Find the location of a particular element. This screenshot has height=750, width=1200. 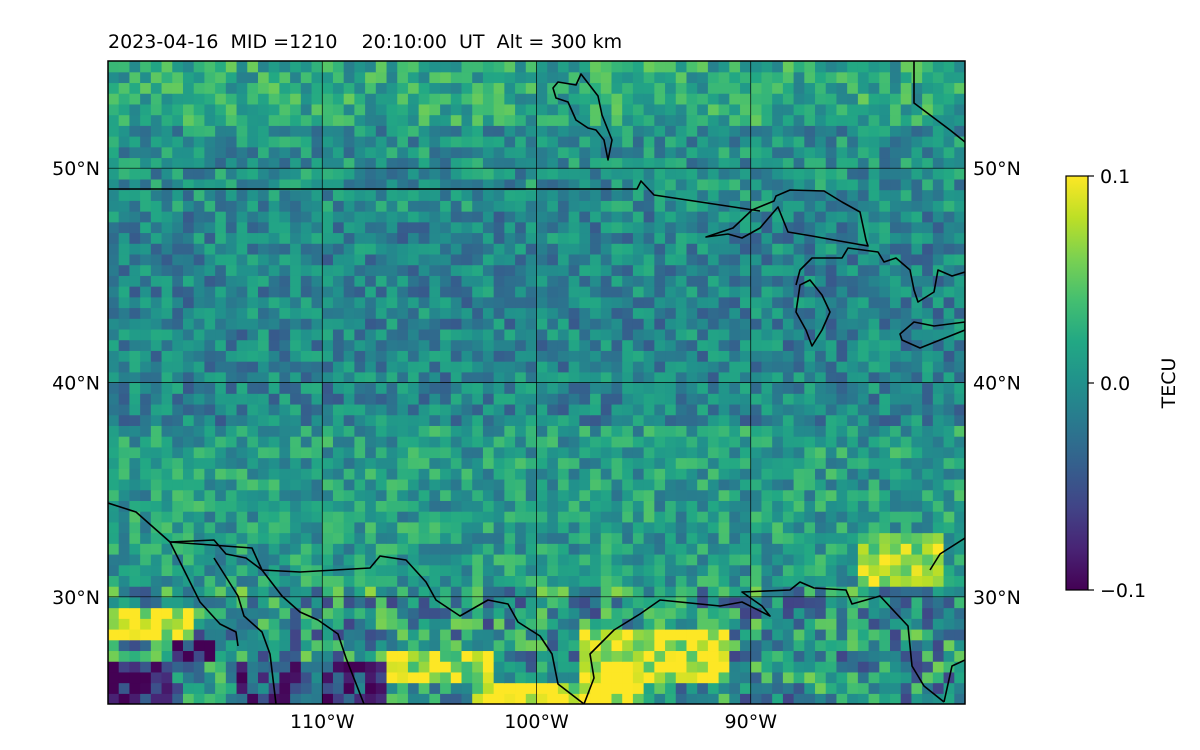

pacific-coast is located at coordinates (173, 574).